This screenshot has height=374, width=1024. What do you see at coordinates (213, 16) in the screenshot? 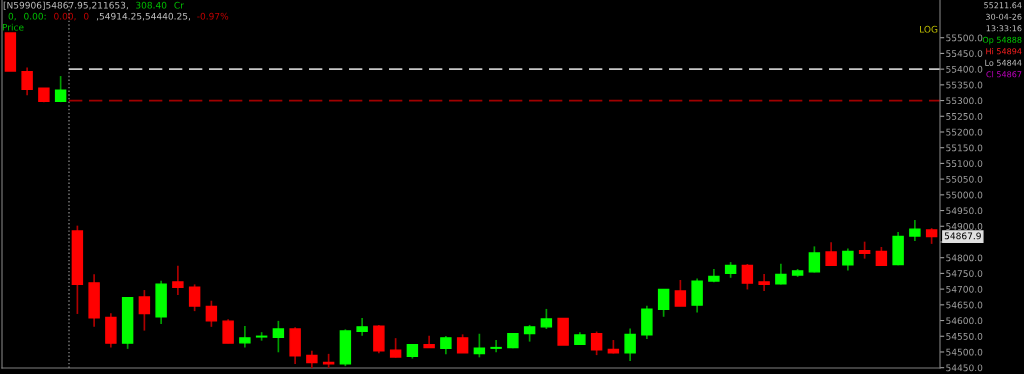
I see `annotation: -0.97%` at bounding box center [213, 16].